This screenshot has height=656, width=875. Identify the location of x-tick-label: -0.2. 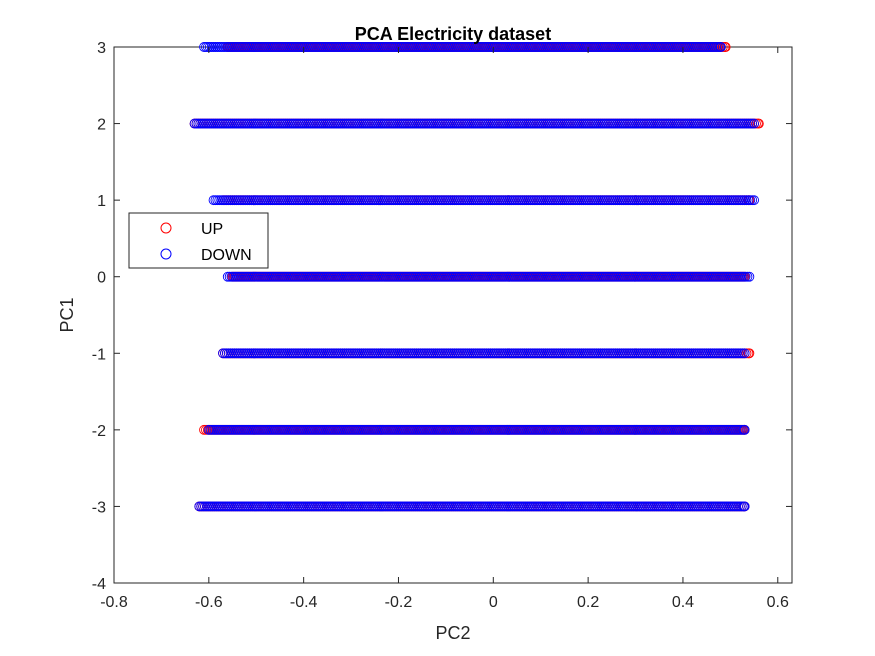
(399, 602).